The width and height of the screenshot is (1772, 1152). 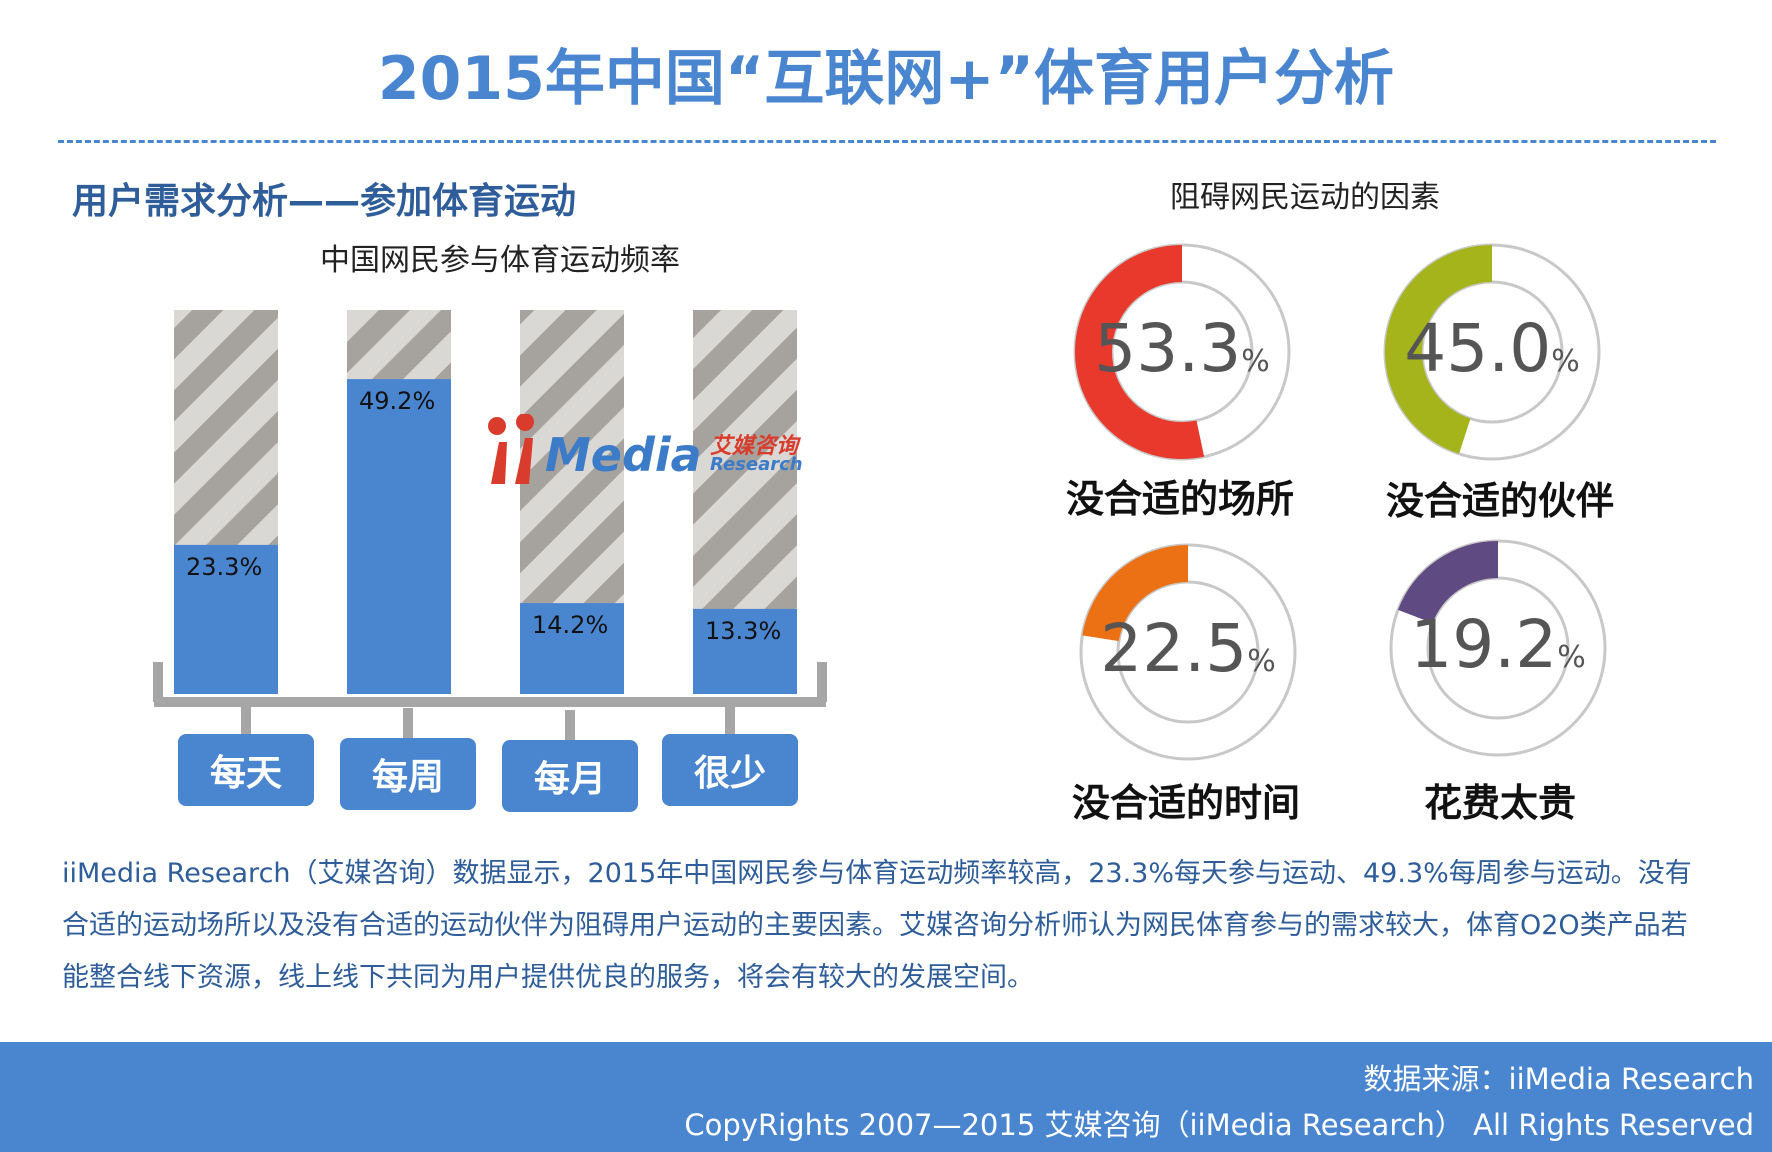 I want to click on donut-value-number-2: 22.5, so click(x=1174, y=648).